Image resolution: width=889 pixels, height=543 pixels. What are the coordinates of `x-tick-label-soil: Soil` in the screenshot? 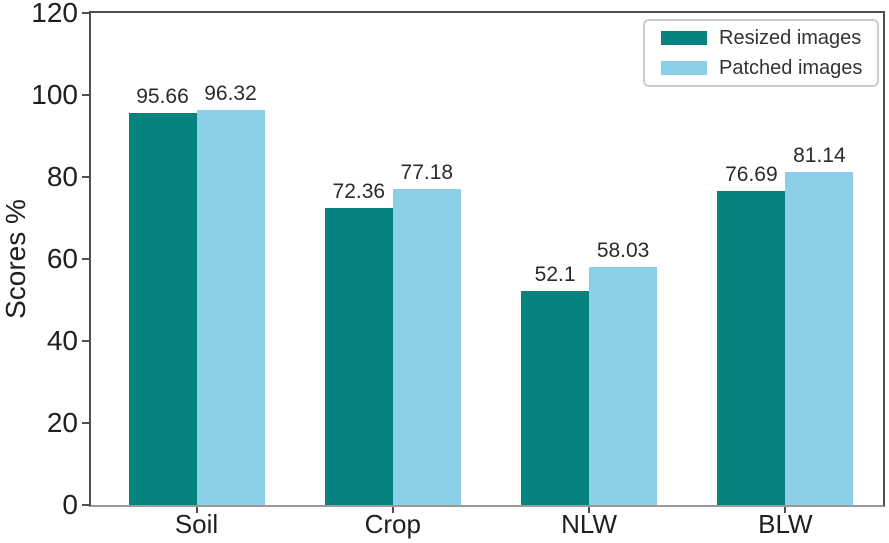 It's located at (196, 524).